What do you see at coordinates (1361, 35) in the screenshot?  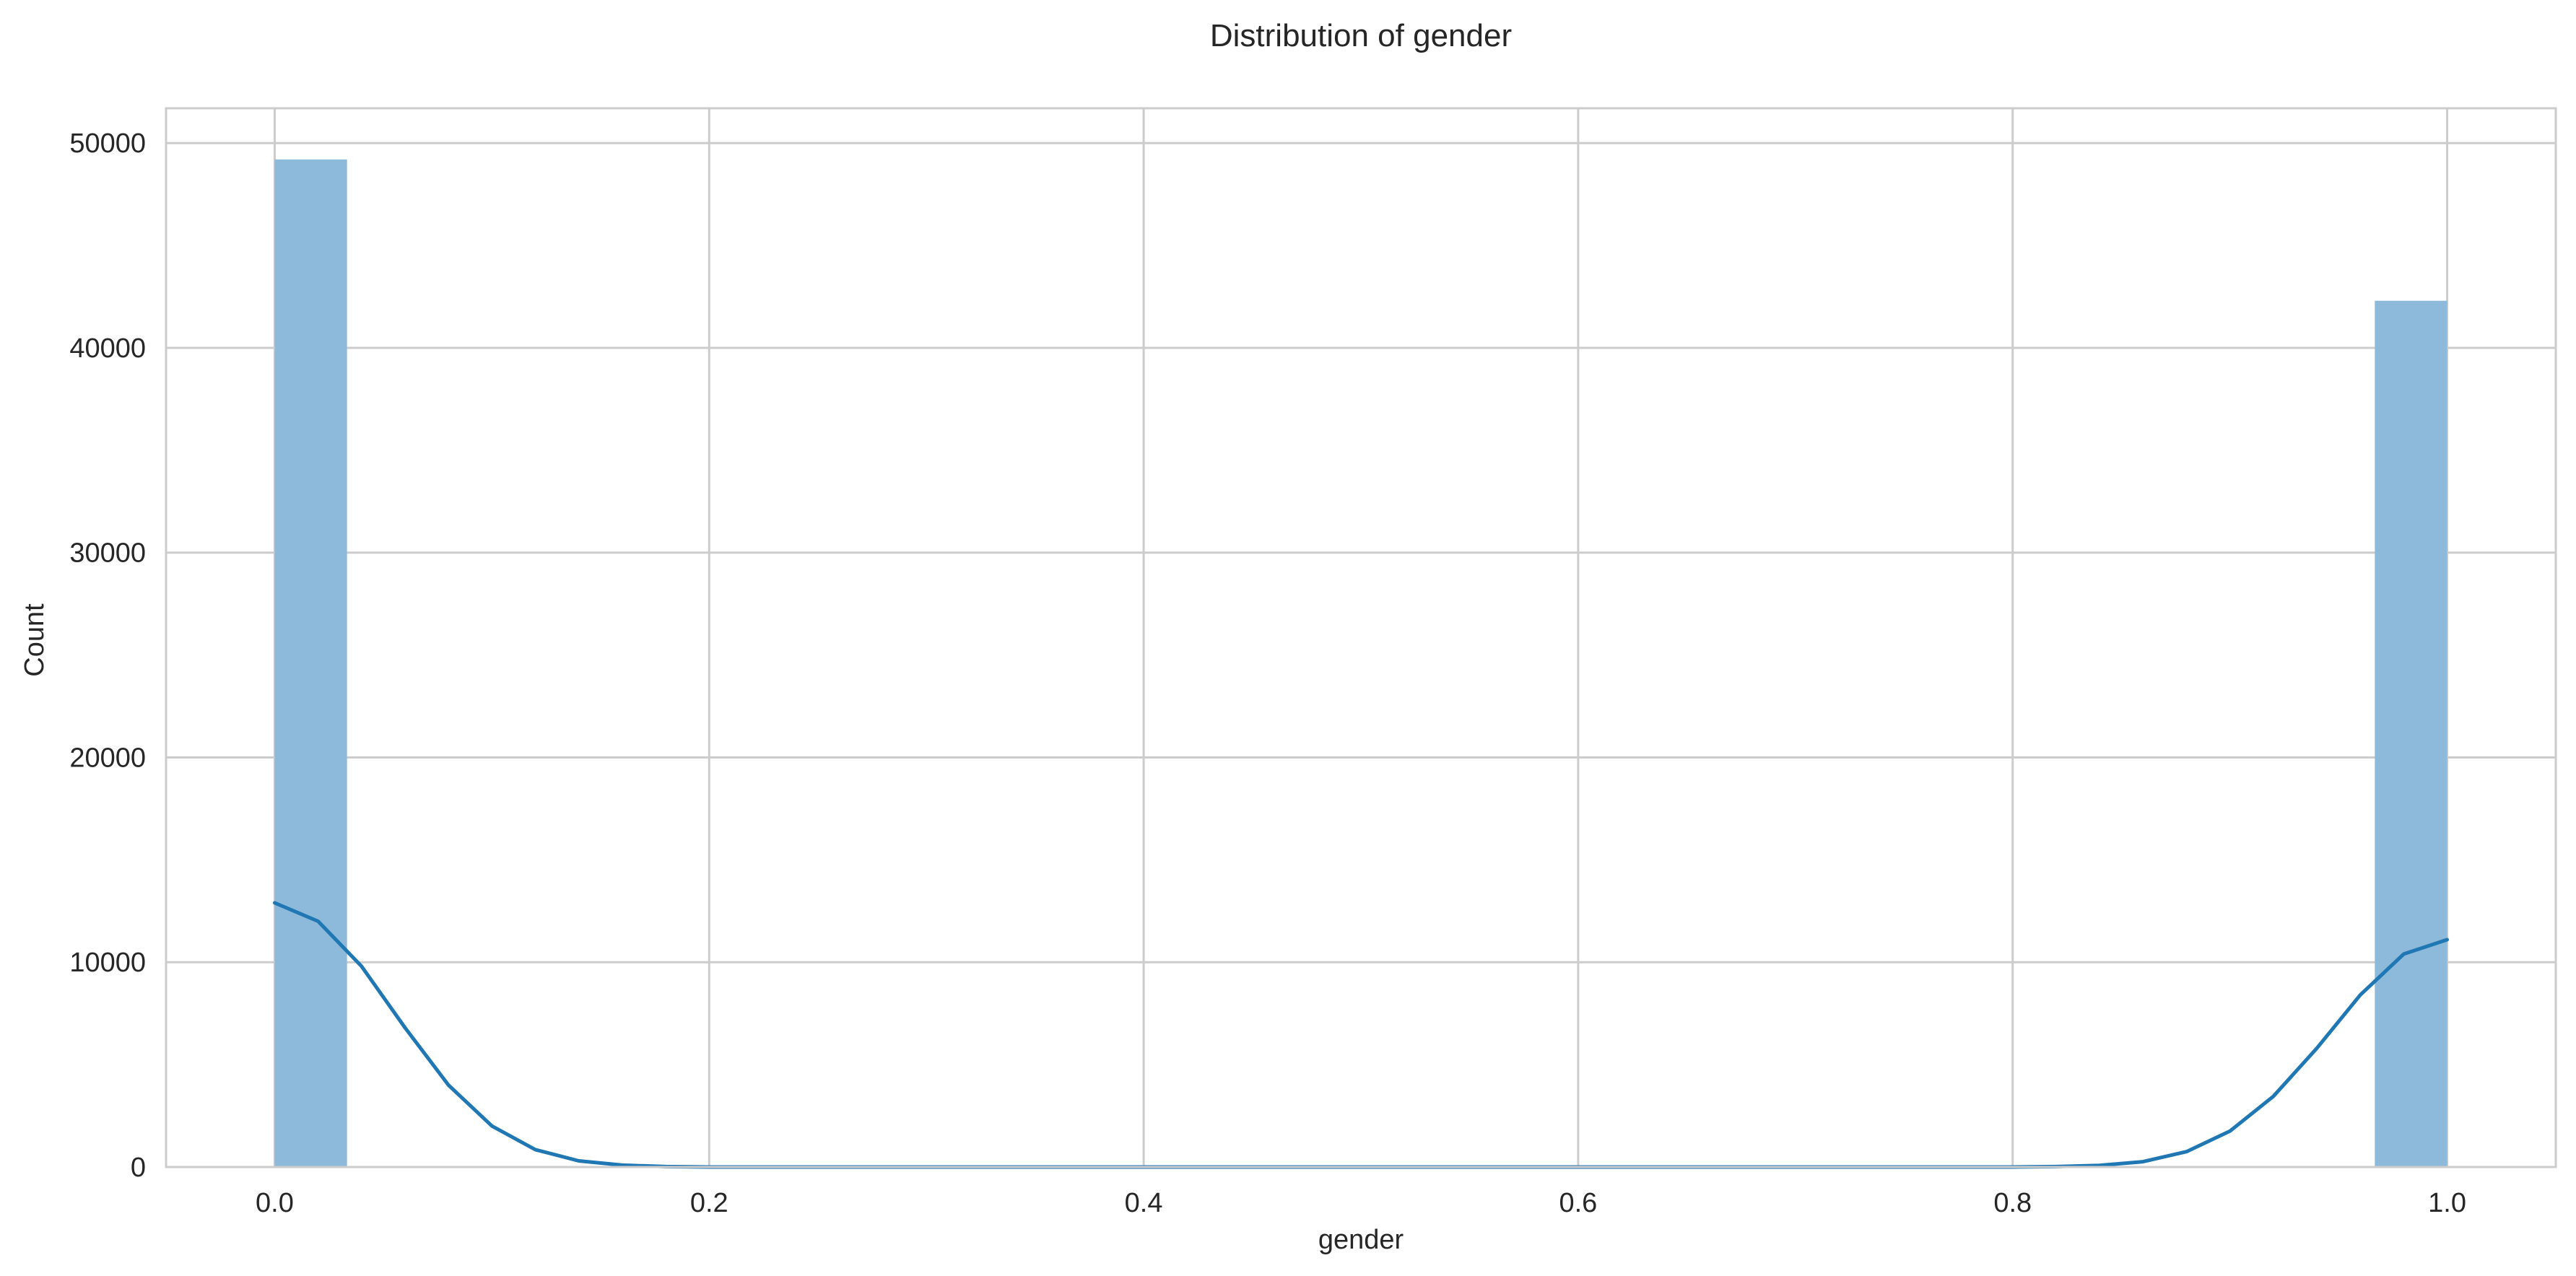 I see `chart-title: Distribution of gender` at bounding box center [1361, 35].